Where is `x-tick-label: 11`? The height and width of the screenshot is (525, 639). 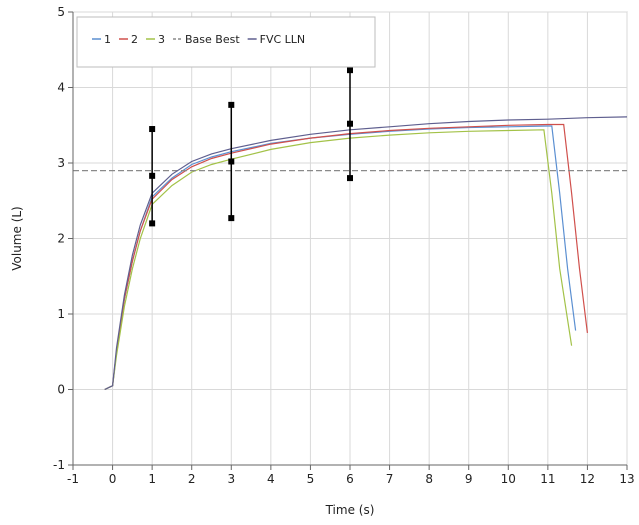 x-tick-label: 11 is located at coordinates (547, 479).